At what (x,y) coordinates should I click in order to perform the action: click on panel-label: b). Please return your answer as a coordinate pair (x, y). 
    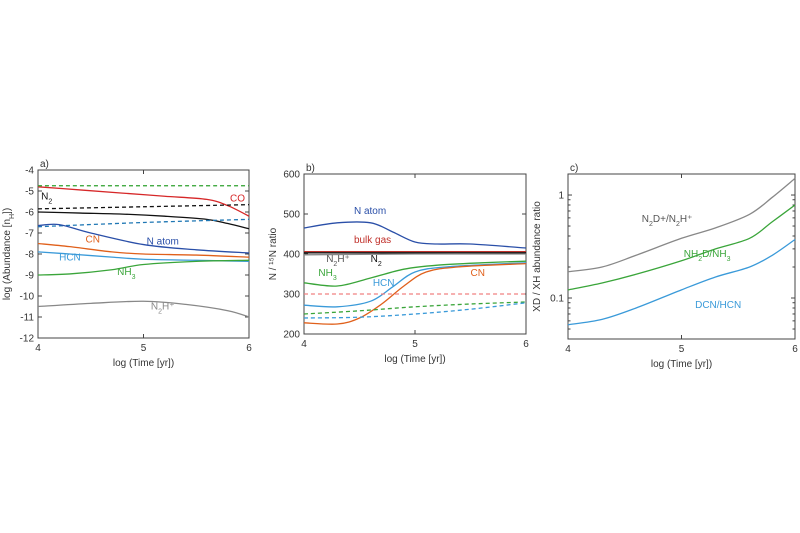
    Looking at the image, I should click on (310, 168).